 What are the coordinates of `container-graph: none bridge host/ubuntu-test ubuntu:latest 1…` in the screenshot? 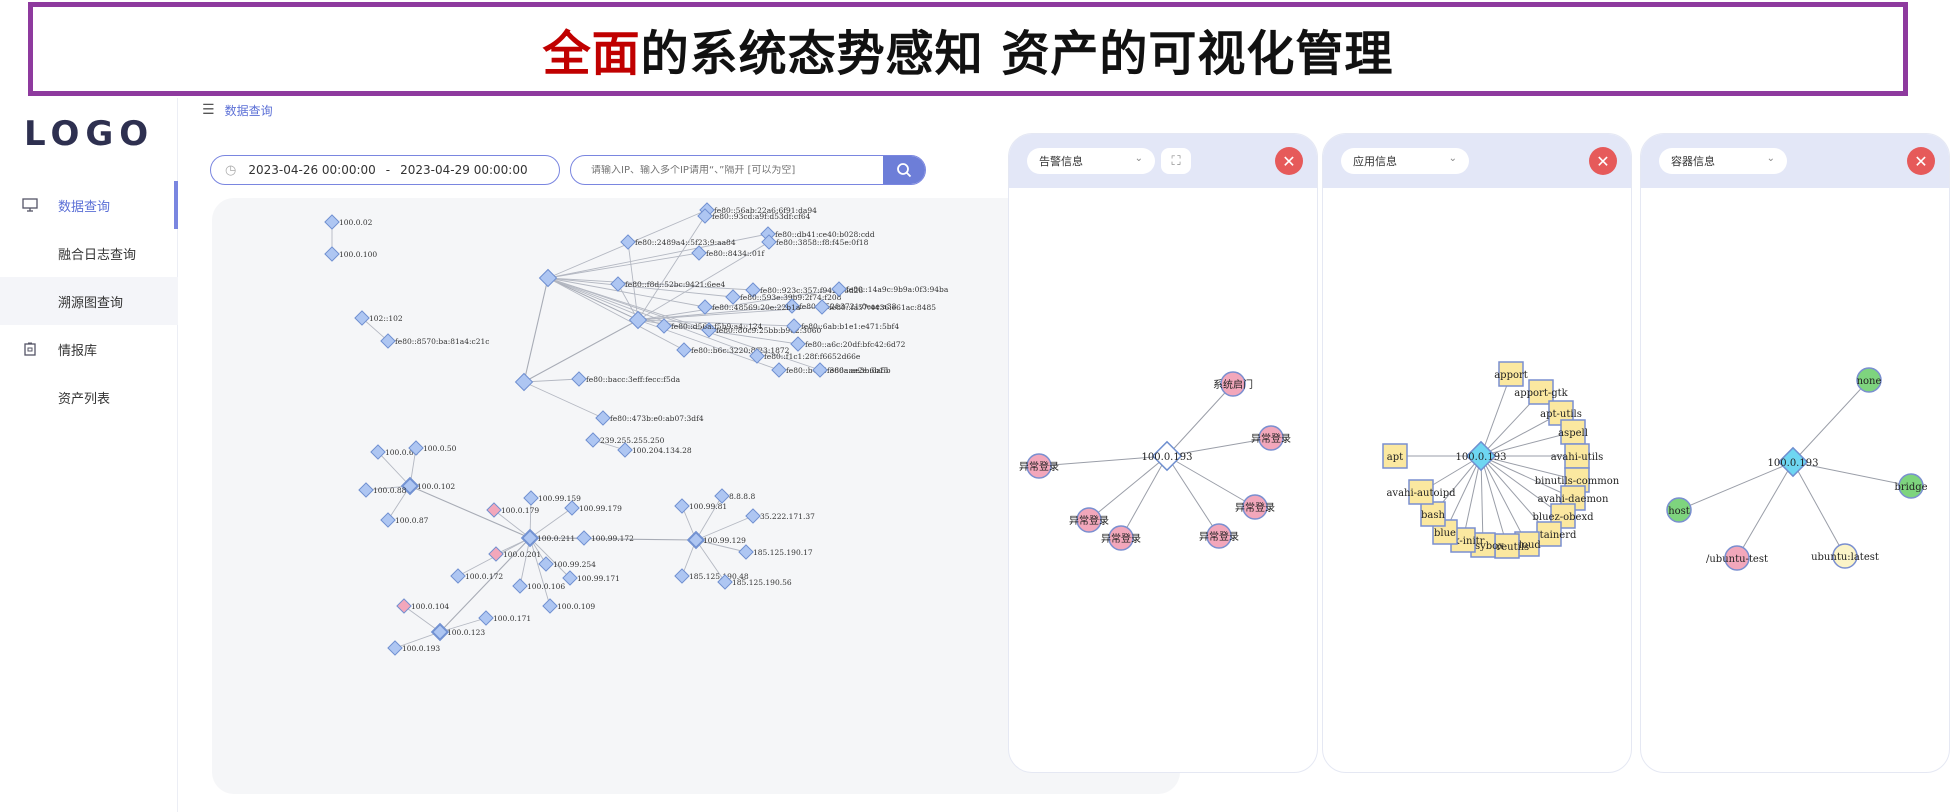 It's located at (1795, 480).